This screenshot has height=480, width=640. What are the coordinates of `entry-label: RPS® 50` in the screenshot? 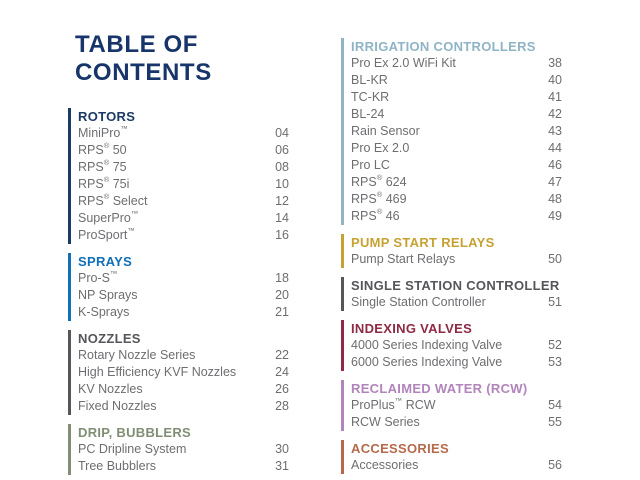 It's located at (102, 148).